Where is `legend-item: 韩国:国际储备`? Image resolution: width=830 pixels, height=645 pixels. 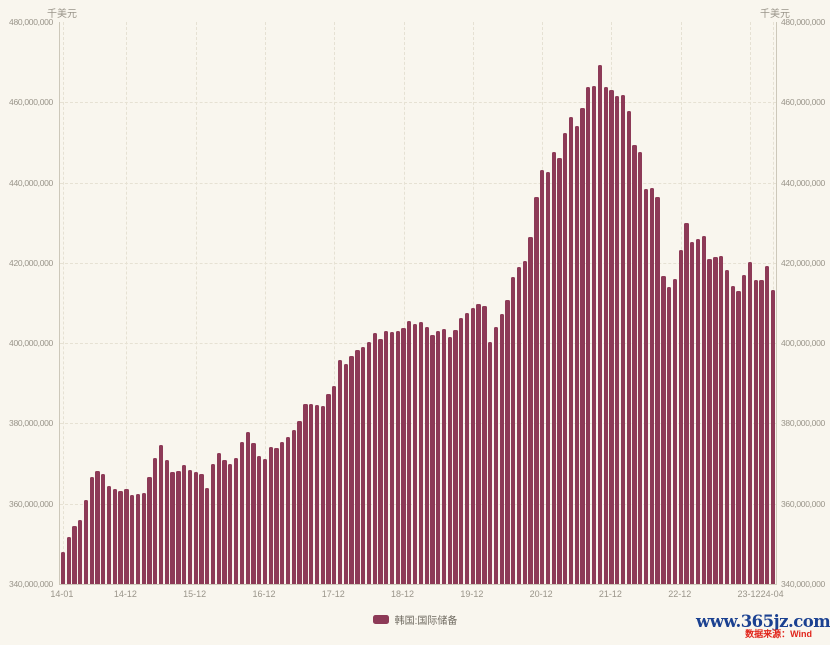
legend-item: 韩国:国际储备 is located at coordinates (415, 619).